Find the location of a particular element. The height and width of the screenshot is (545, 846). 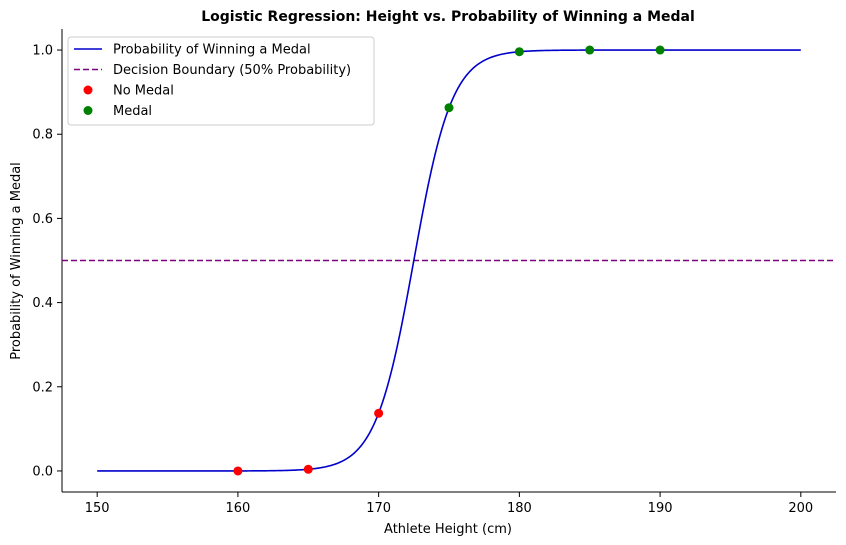

x-axis-label: Athlete Height (cm) is located at coordinates (448, 529).